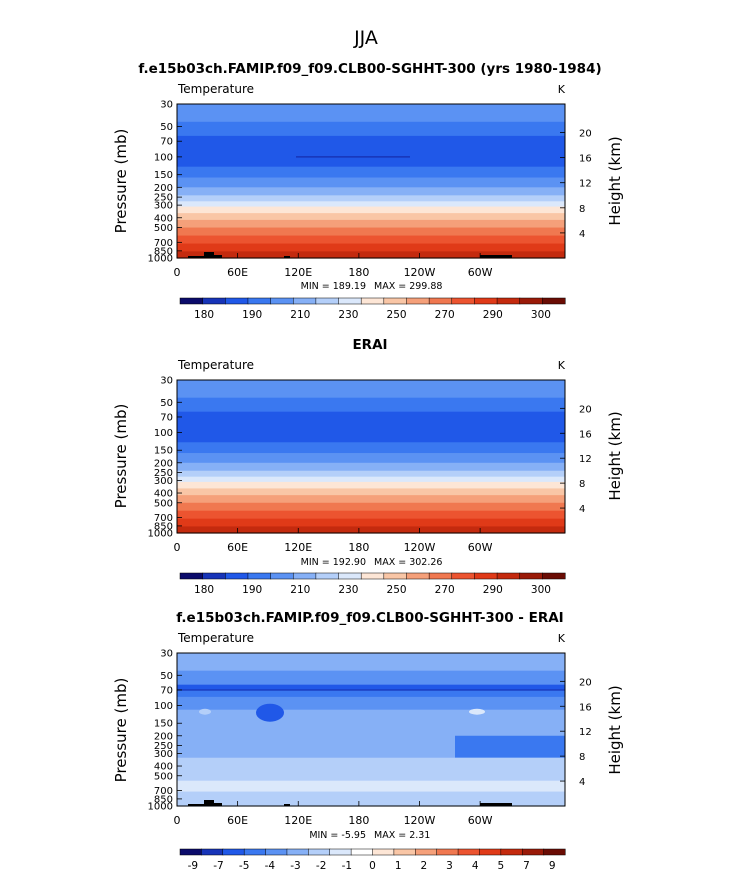 The height and width of the screenshot is (872, 733). I want to click on longitude-tick-label: 60W, so click(480, 547).